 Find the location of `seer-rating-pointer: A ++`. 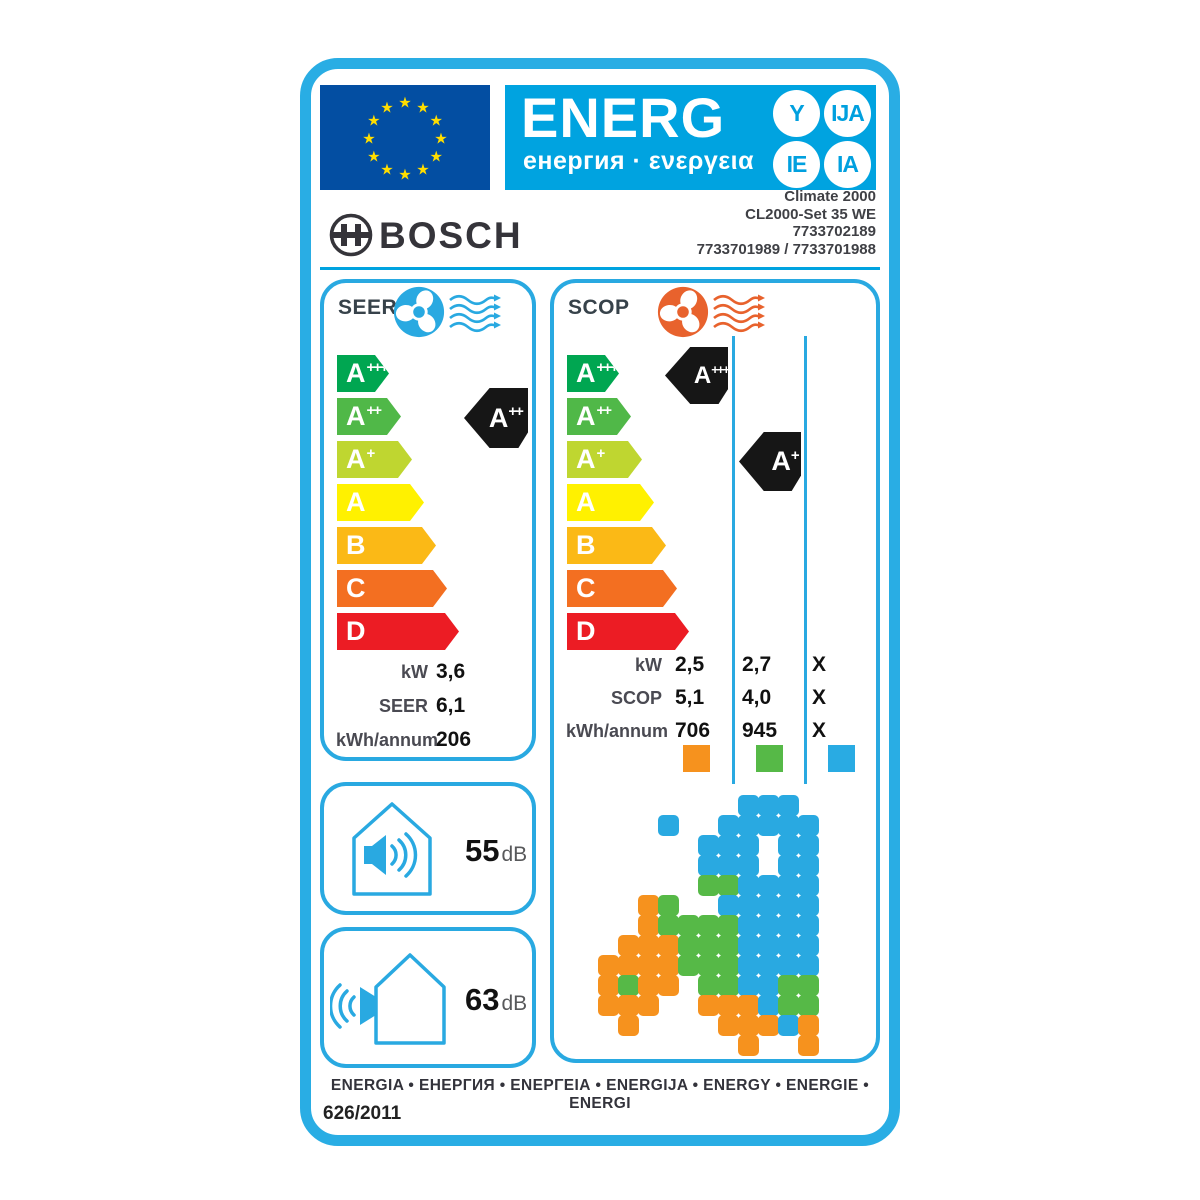

seer-rating-pointer: A ++ is located at coordinates (496, 418).